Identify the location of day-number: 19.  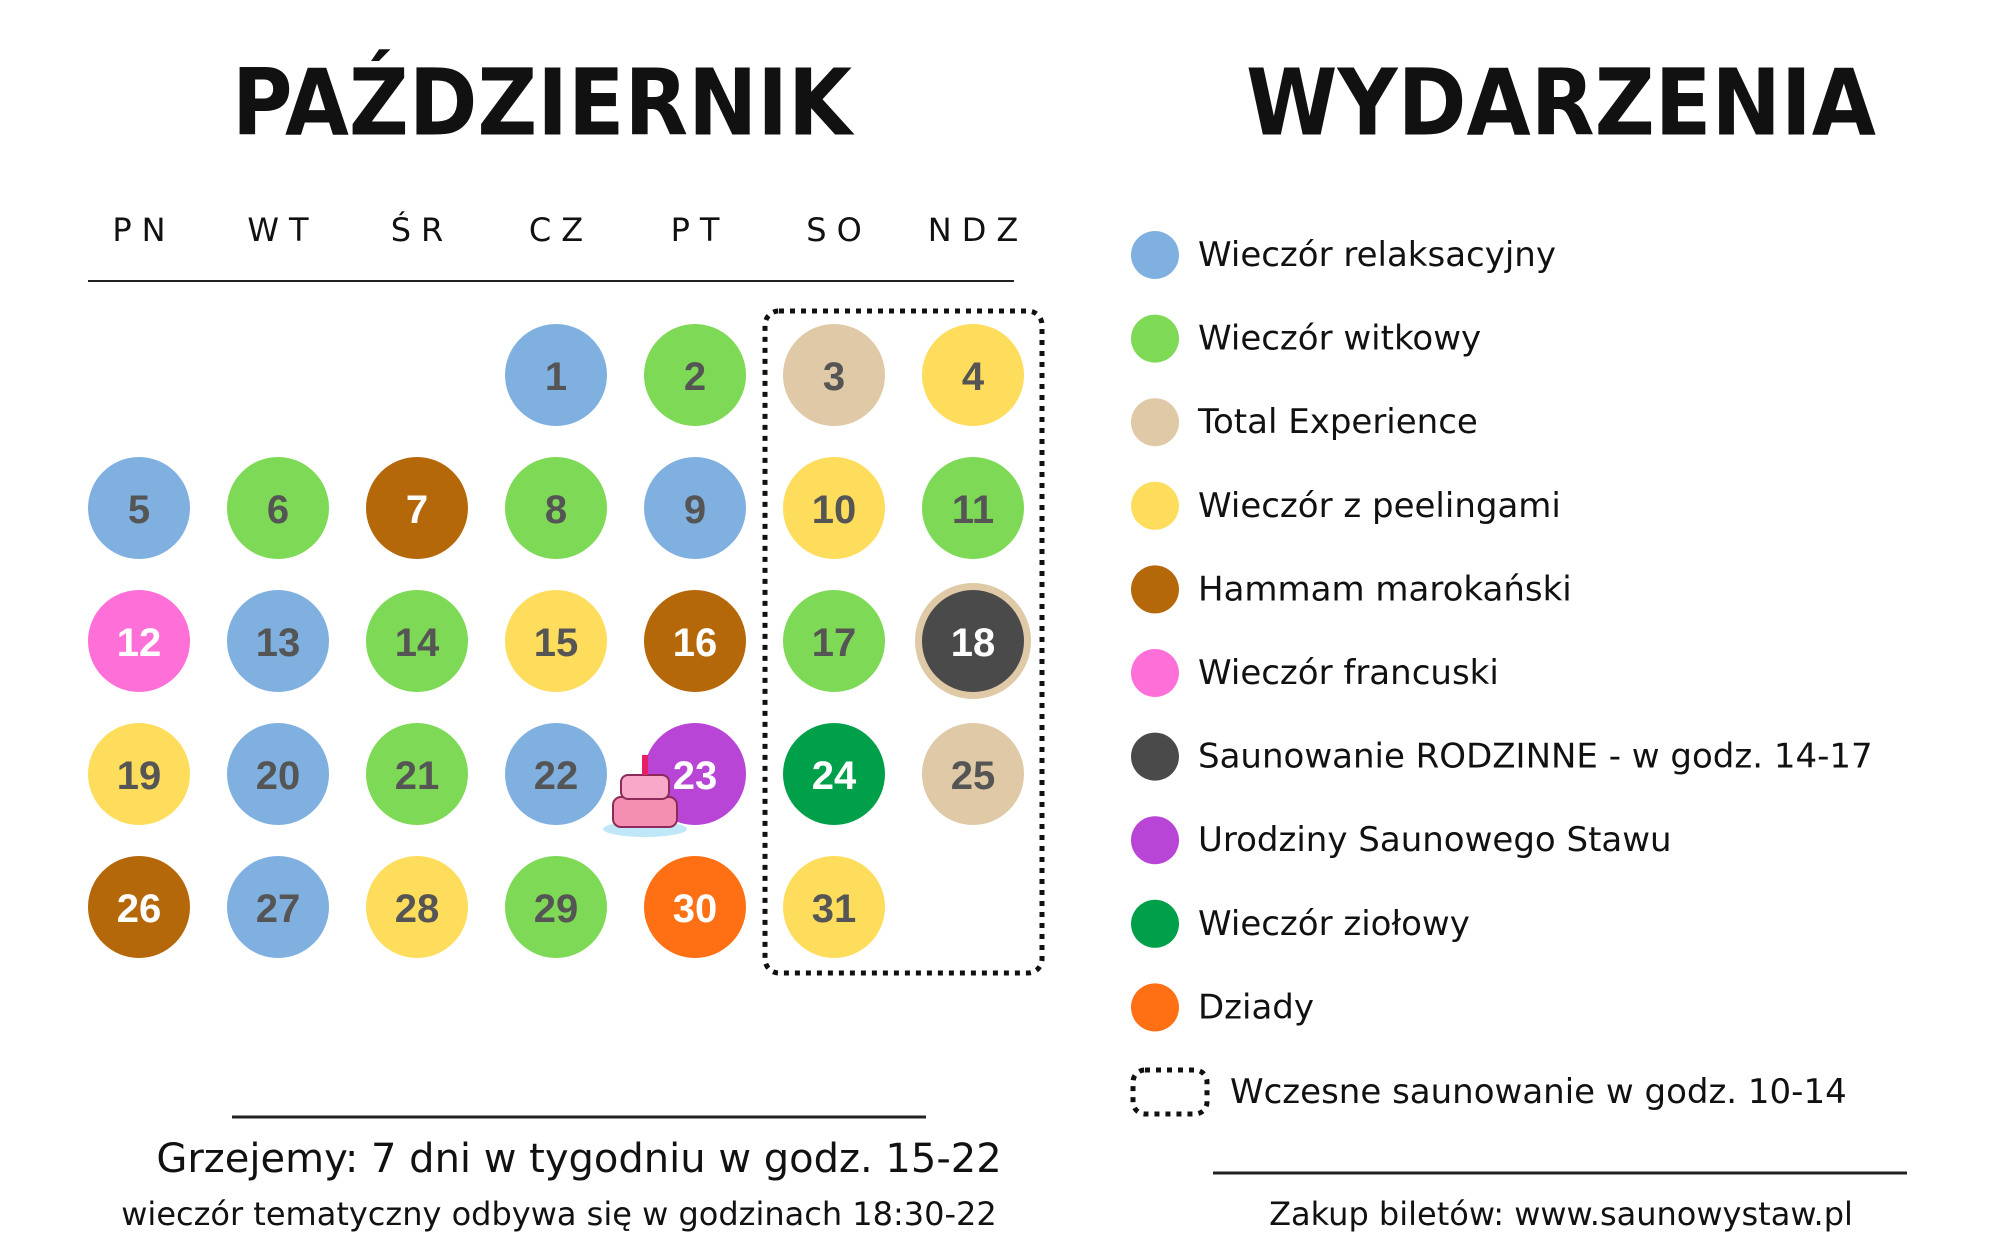
(139, 776).